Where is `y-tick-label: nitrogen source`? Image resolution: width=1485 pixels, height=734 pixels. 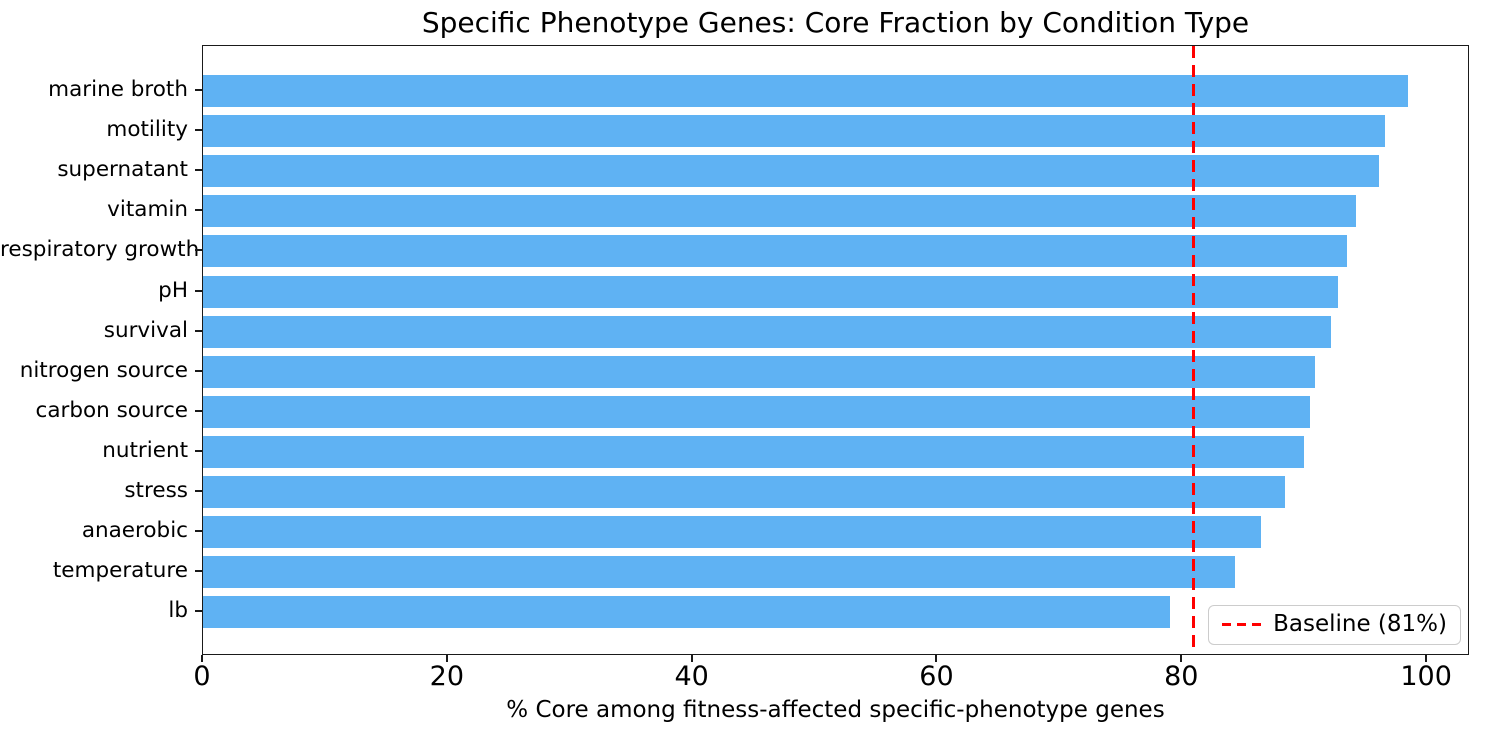
y-tick-label: nitrogen source is located at coordinates (103, 370).